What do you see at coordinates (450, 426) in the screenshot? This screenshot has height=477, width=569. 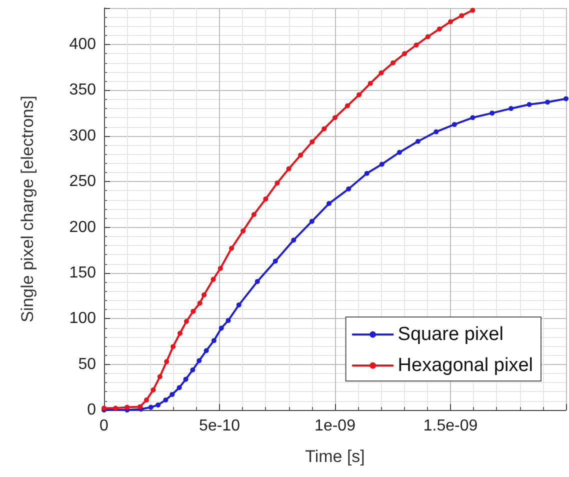 I see `x-tick-label: 1.5e-09` at bounding box center [450, 426].